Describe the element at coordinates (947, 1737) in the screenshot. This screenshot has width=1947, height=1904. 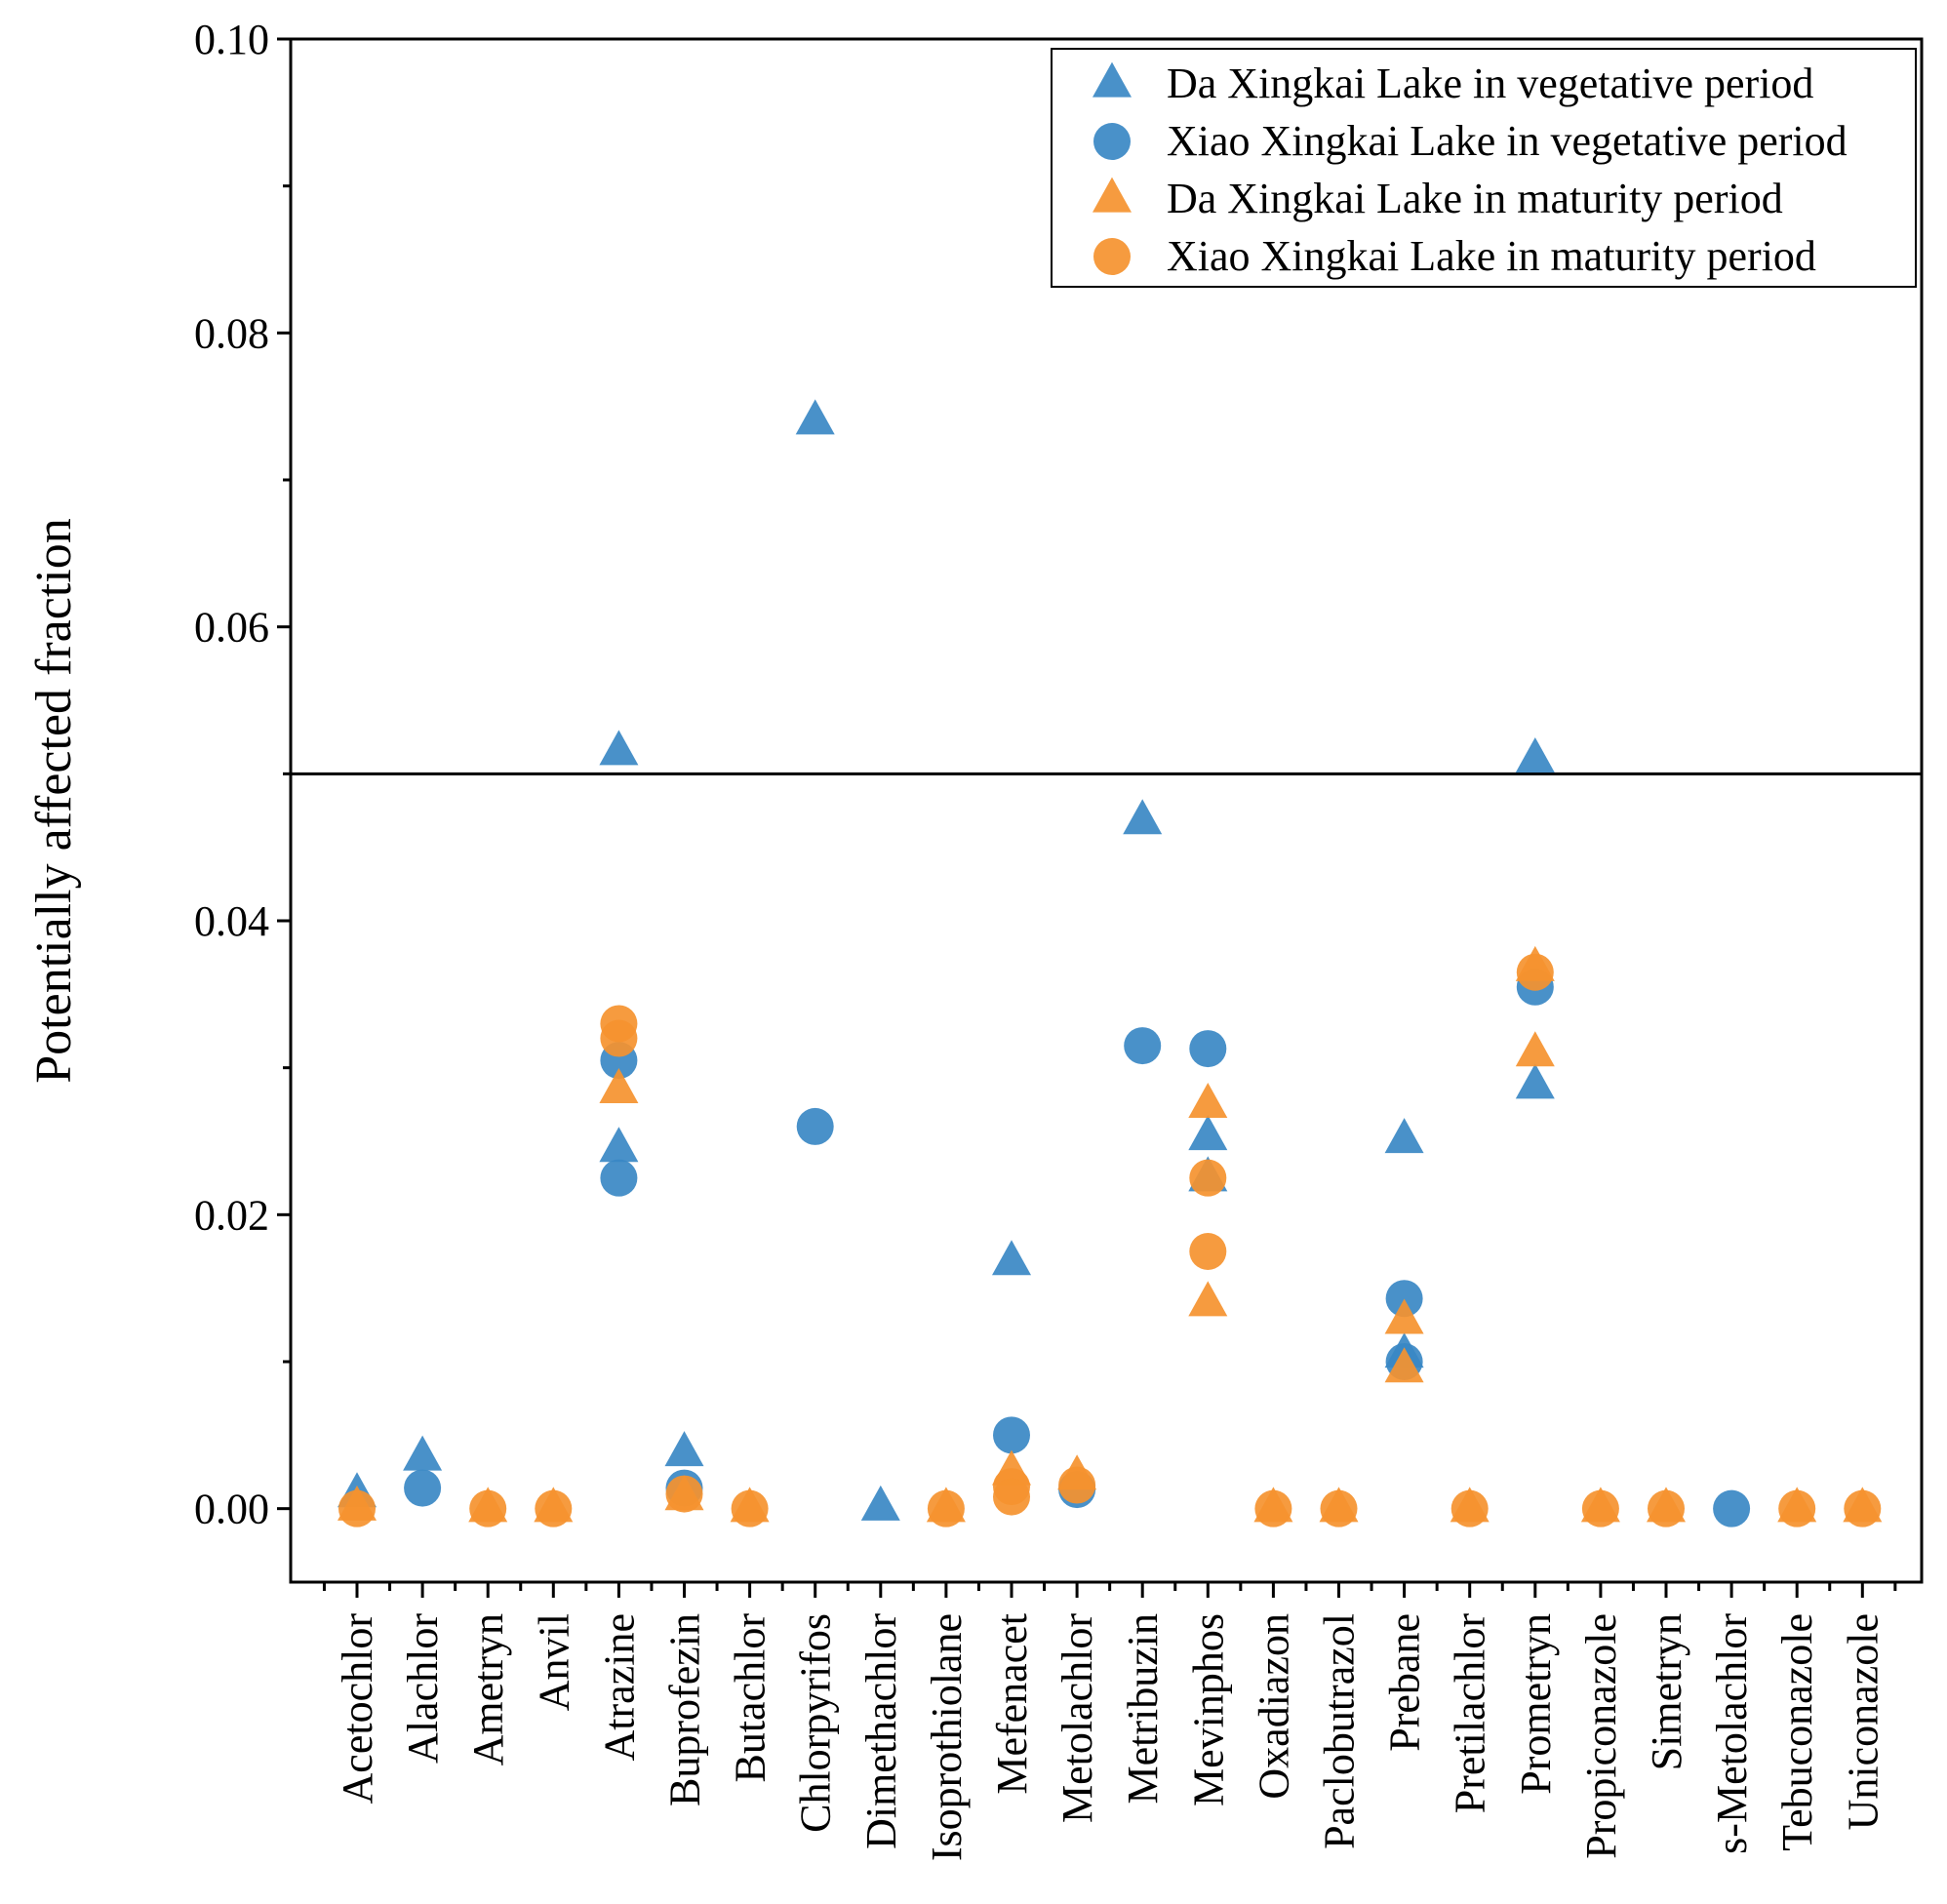
I see `x-tick-label: Isoprothiolane` at that location.